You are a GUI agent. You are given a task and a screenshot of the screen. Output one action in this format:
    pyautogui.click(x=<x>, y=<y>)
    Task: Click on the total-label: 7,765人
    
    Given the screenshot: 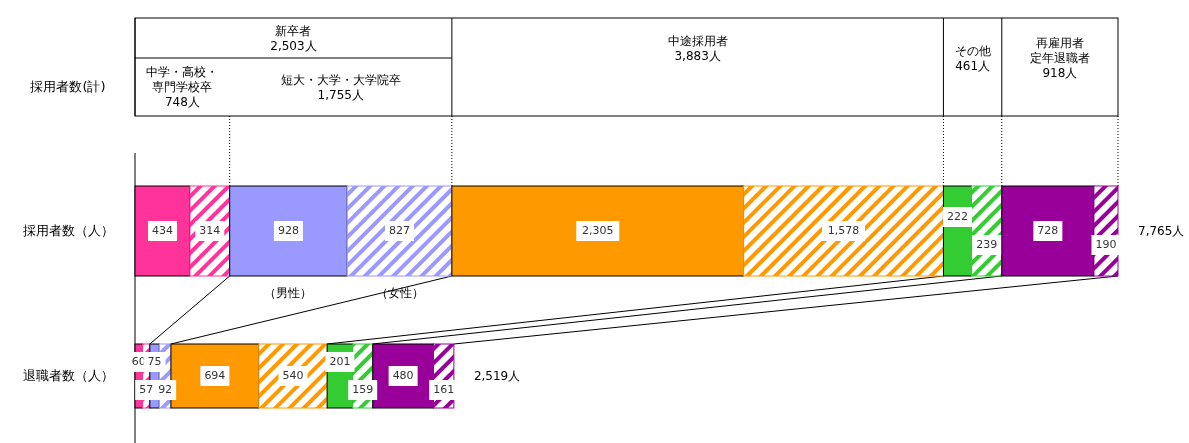 What is the action you would take?
    pyautogui.click(x=1161, y=230)
    